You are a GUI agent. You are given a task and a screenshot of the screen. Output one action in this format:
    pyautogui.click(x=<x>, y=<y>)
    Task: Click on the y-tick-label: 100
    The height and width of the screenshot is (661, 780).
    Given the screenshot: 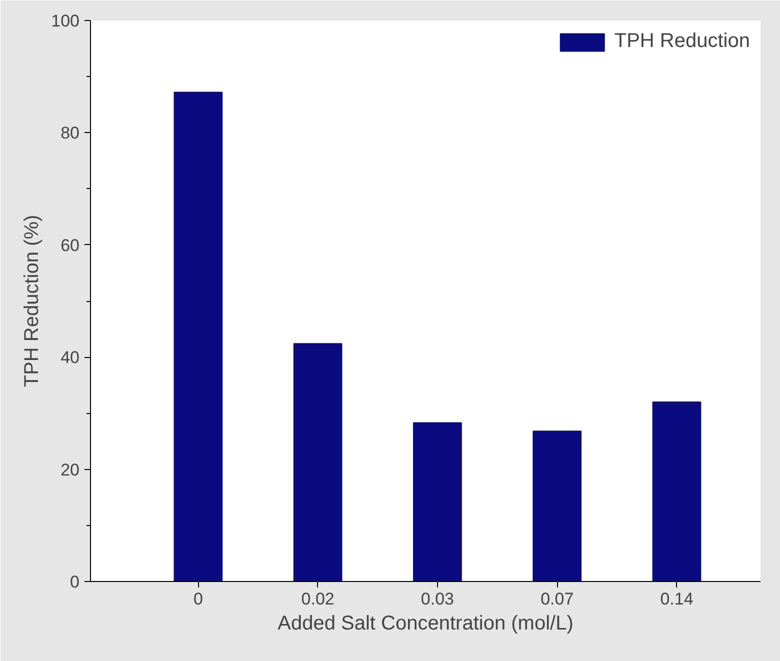 What is the action you would take?
    pyautogui.click(x=65, y=21)
    